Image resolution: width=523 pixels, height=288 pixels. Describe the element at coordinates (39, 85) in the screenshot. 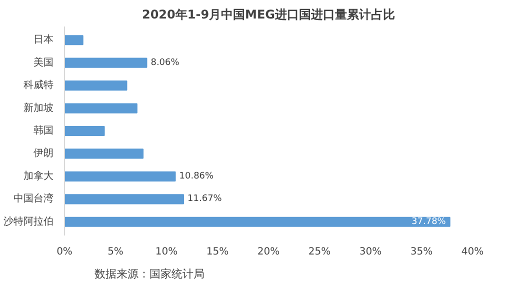

I see `y-tick-label: 科威特` at that location.